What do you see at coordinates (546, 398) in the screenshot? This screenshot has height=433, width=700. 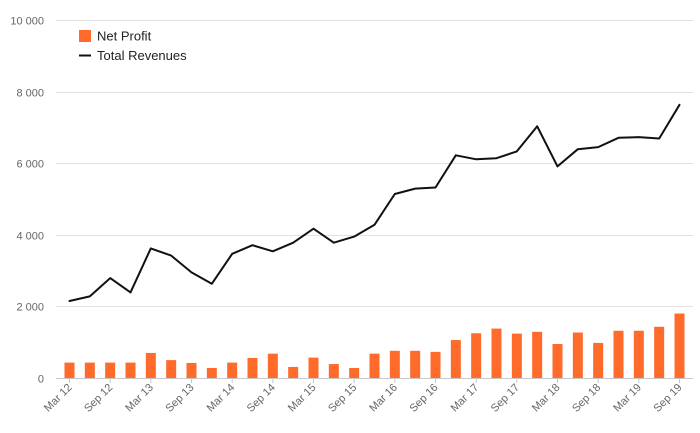 I see `x-tick-label: Mar 18` at bounding box center [546, 398].